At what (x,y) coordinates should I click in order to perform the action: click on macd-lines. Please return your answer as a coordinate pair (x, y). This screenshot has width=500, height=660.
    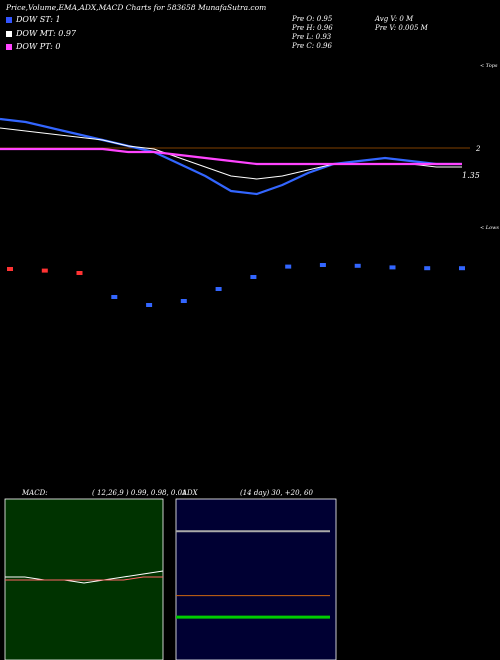
    Looking at the image, I should click on (84, 577).